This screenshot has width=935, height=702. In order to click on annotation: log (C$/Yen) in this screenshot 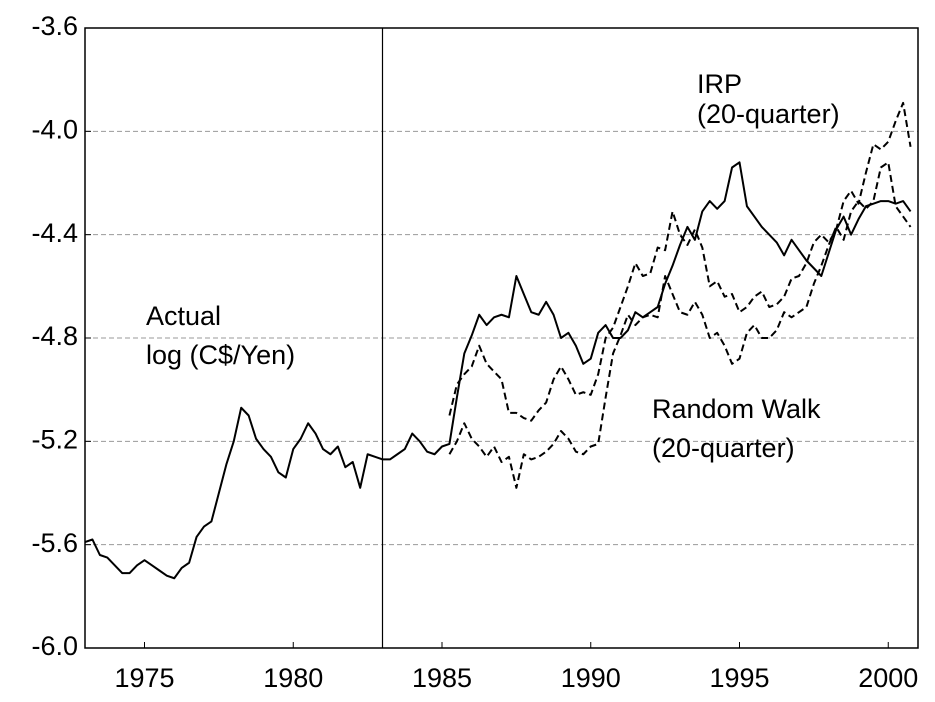, I will do `click(220, 355)`.